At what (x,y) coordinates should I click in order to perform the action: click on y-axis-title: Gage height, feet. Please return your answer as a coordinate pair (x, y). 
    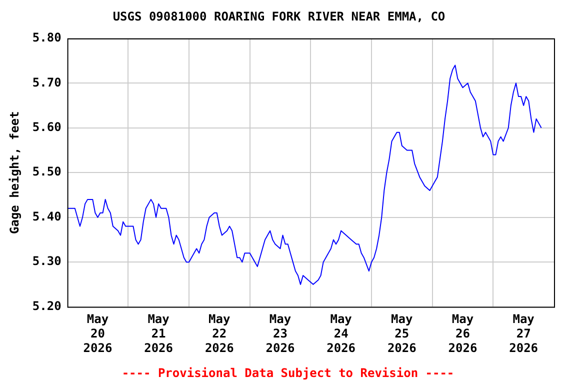
    Looking at the image, I should click on (14, 172).